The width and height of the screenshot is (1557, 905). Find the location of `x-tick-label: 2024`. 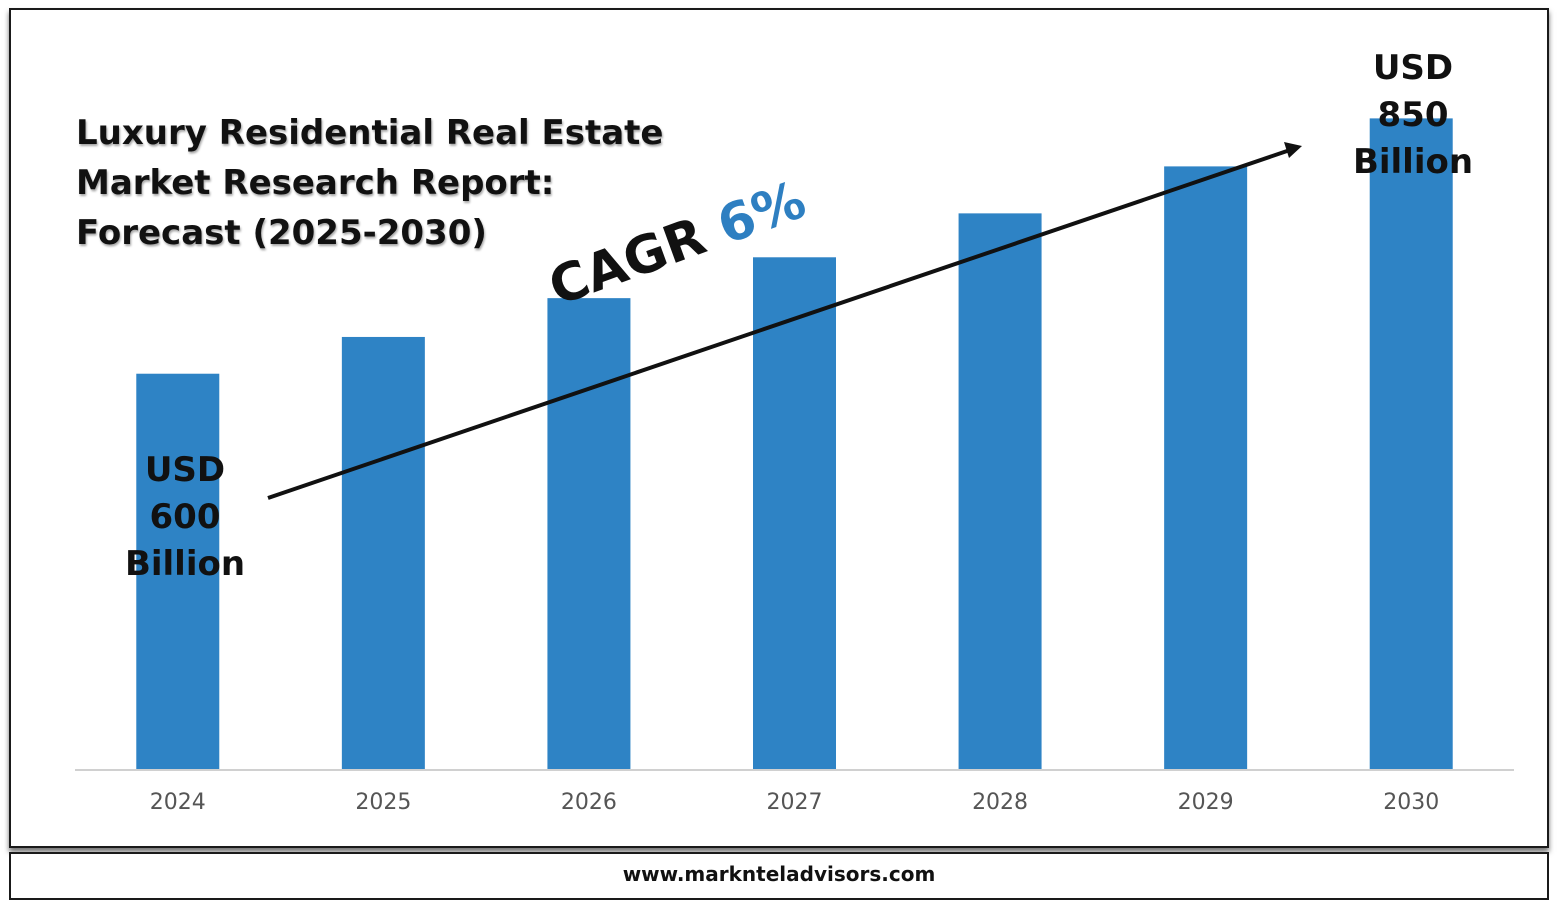

x-tick-label: 2024 is located at coordinates (178, 802).